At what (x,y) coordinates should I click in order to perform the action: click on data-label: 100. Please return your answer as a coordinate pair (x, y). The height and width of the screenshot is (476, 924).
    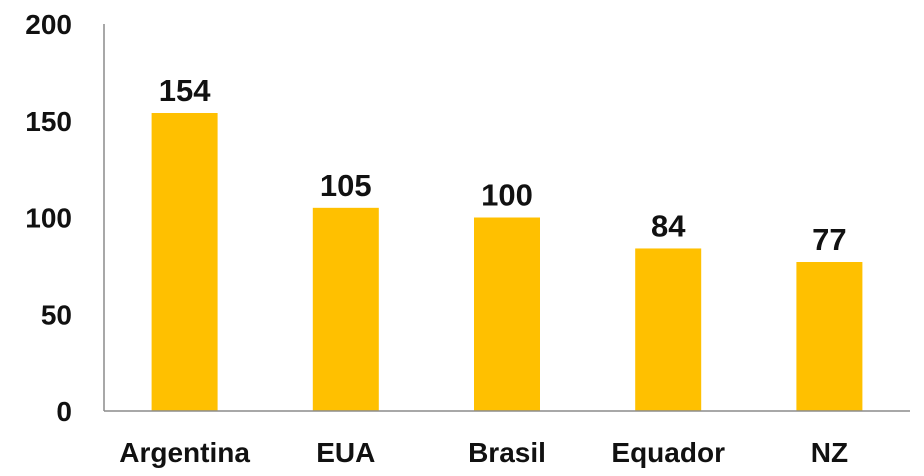
    Looking at the image, I should click on (507, 195).